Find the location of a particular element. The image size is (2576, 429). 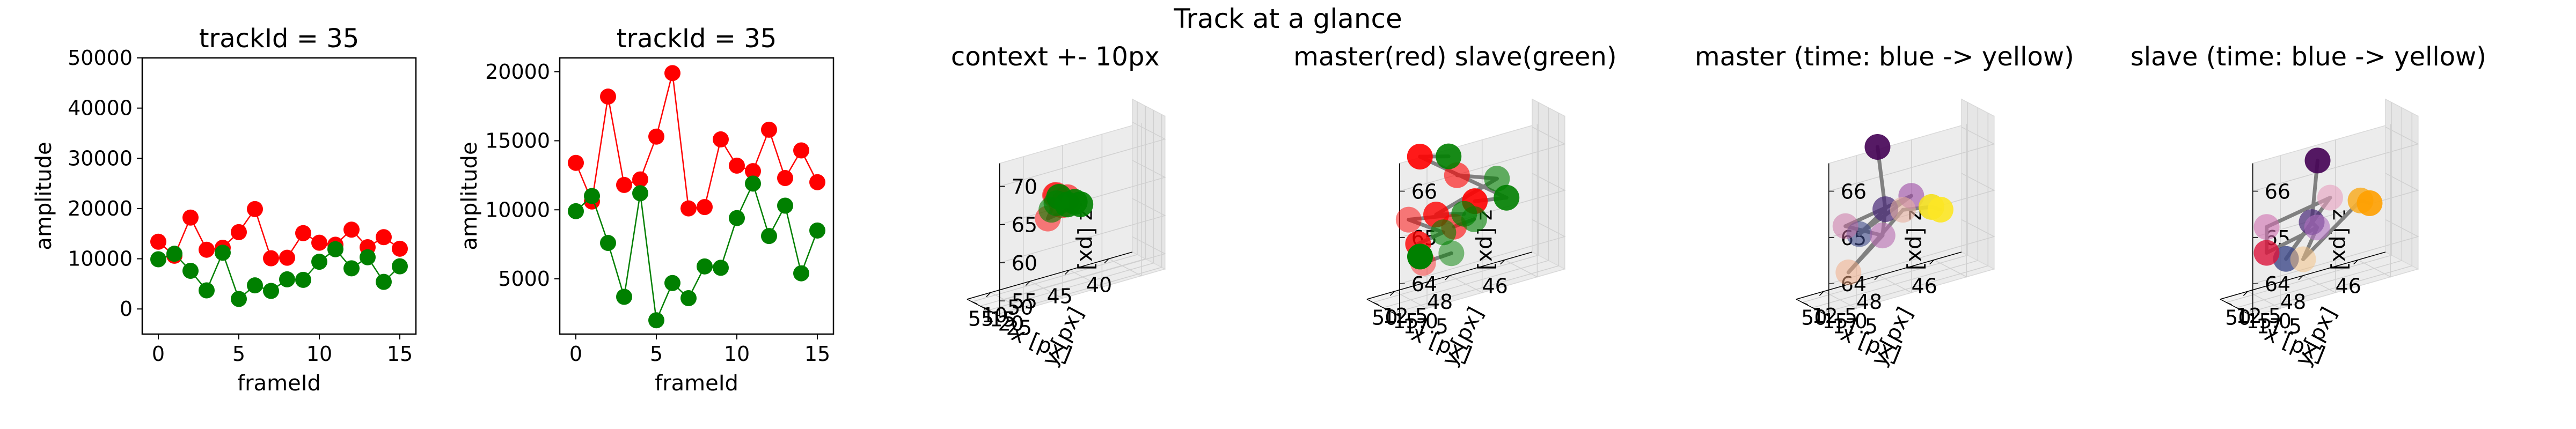

y-tick-label: 40000 is located at coordinates (100, 108).